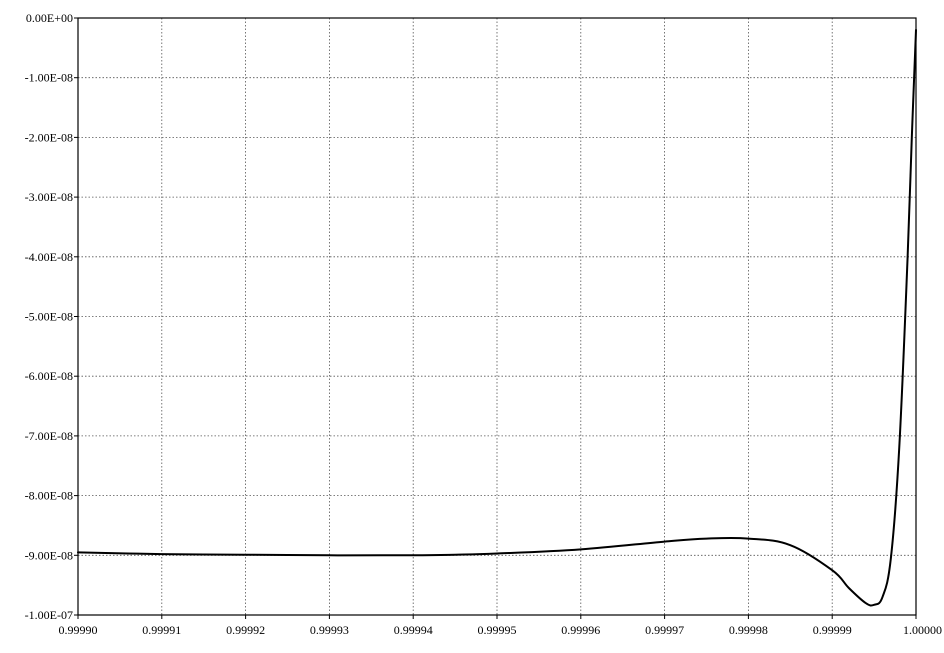 This screenshot has width=944, height=653. I want to click on x-tick-label: 0.99995, so click(497, 630).